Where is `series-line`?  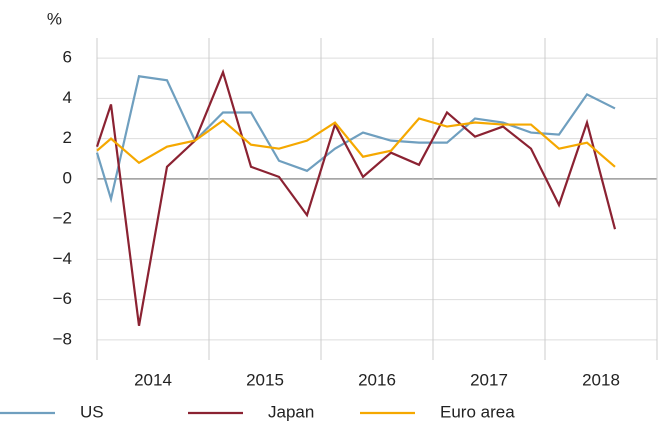 series-line is located at coordinates (356, 142).